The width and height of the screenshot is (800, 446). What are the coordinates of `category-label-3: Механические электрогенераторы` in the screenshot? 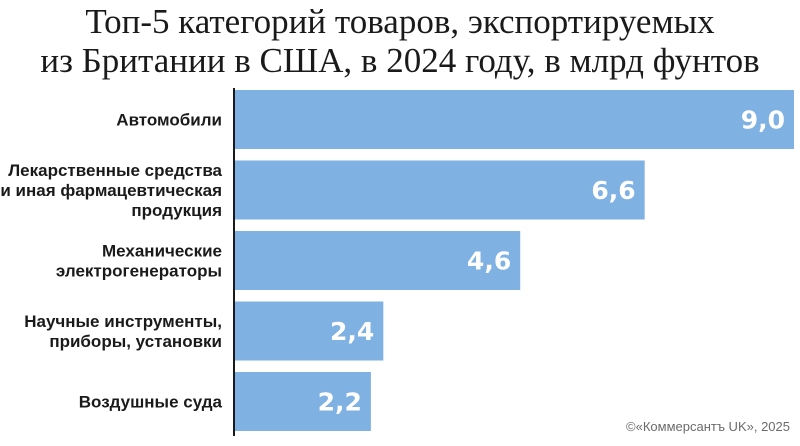 It's located at (139, 261).